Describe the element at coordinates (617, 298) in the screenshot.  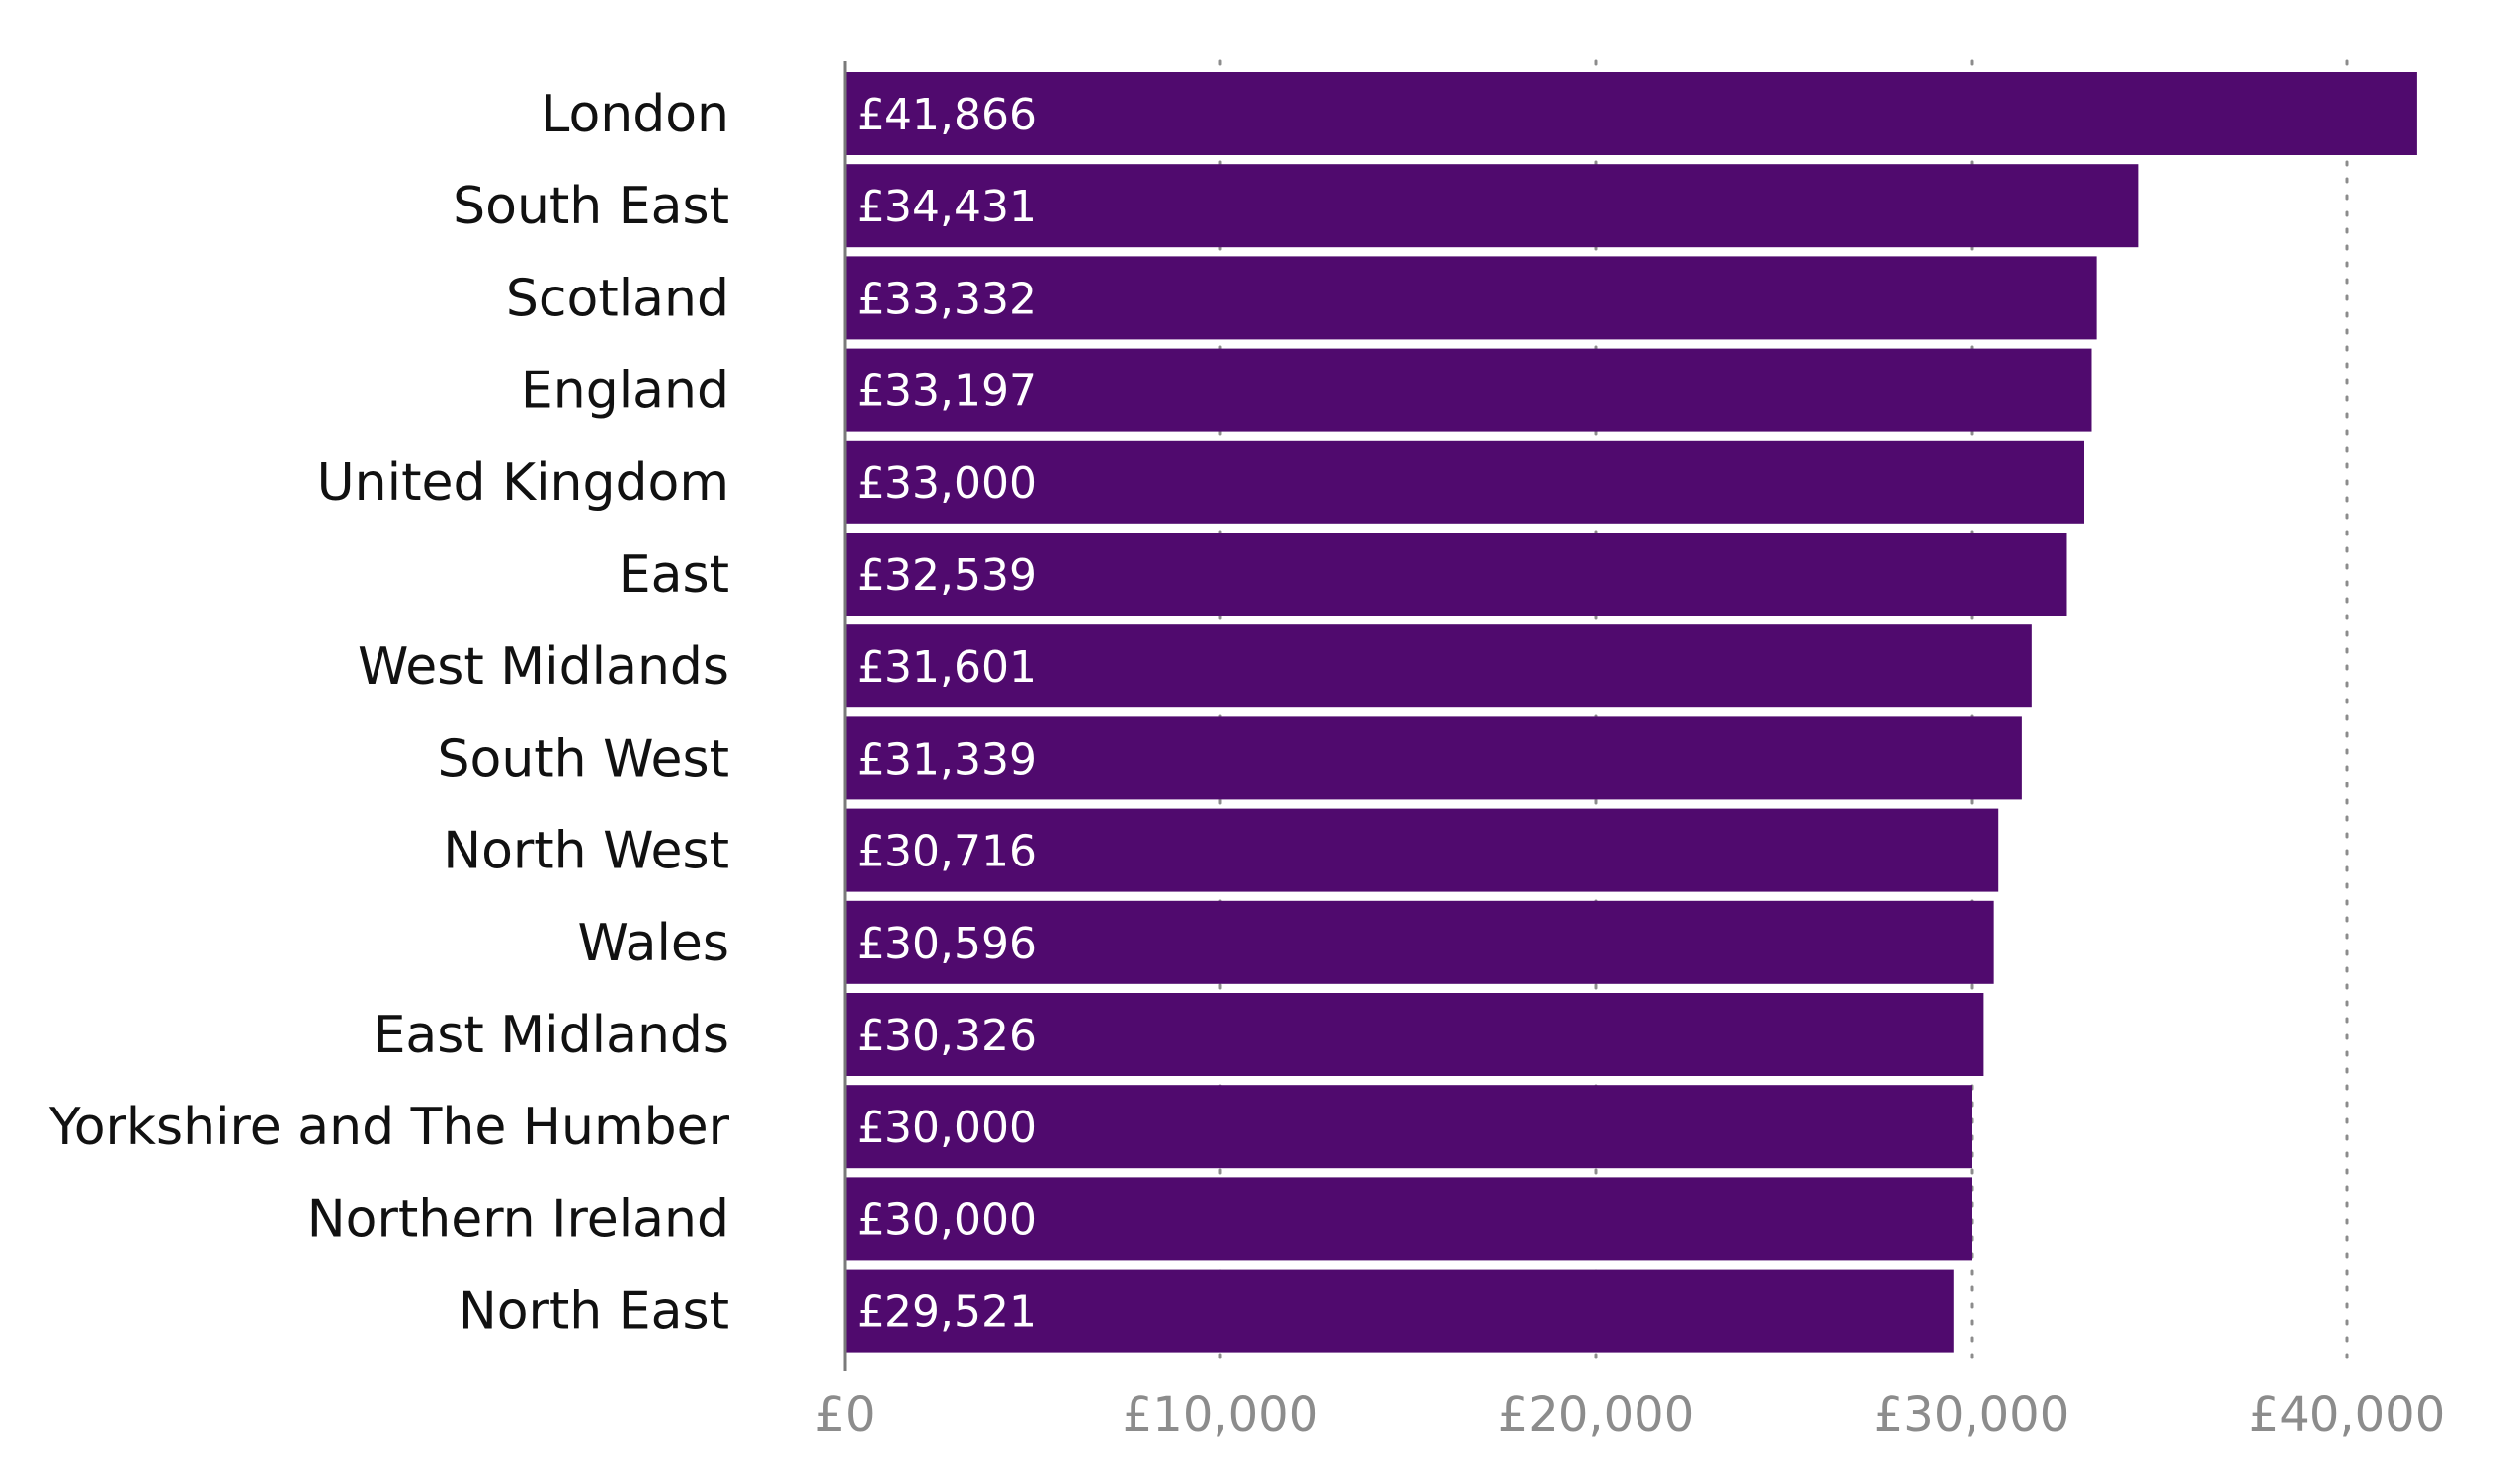
I see `category-label-2: Scotland` at that location.